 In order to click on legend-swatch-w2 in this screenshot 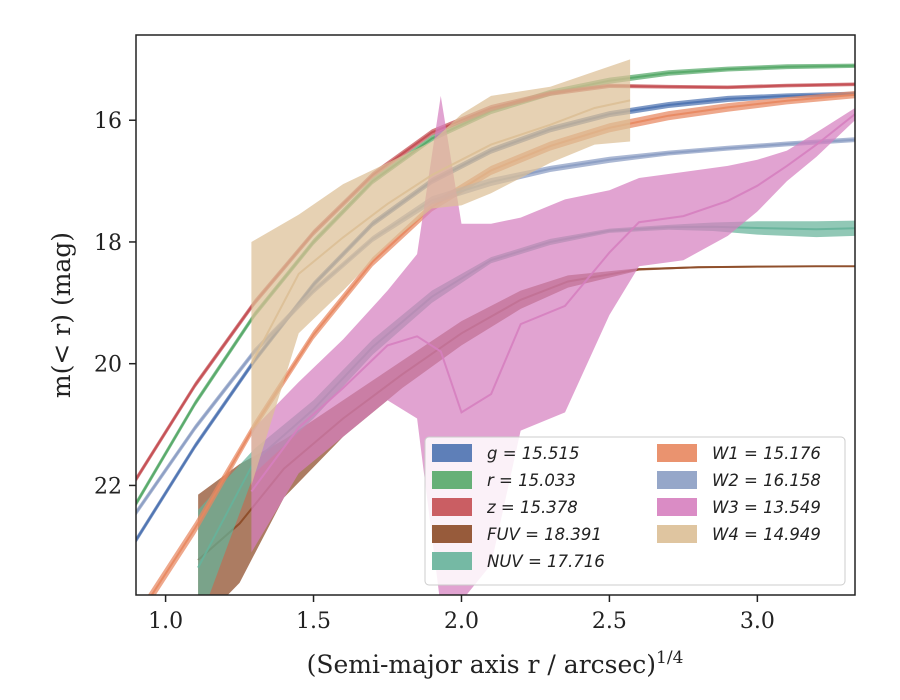, I will do `click(677, 480)`.